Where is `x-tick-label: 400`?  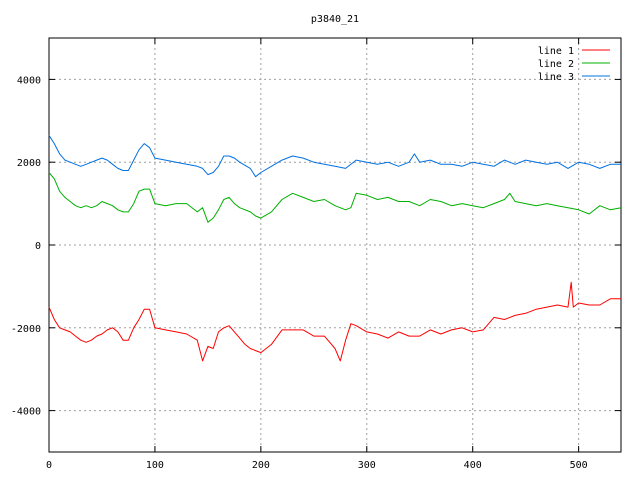
x-tick-label: 400 is located at coordinates (473, 465).